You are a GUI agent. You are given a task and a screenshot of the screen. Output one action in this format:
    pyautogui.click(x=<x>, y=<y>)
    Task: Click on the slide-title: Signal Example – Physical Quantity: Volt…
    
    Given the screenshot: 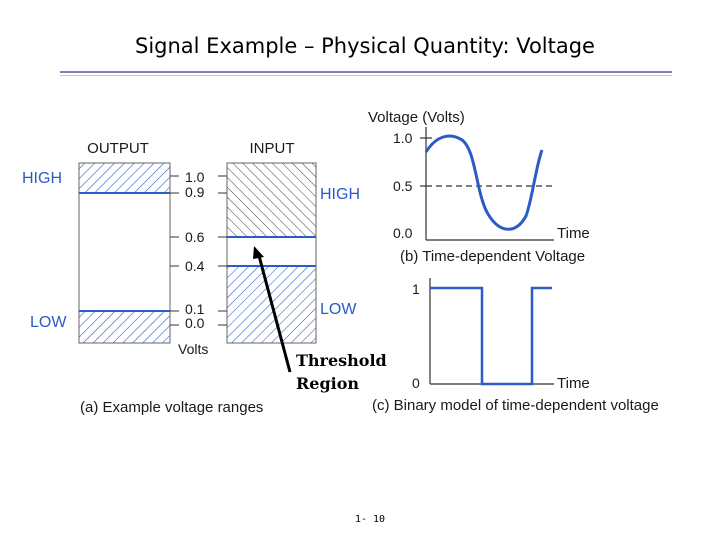 What is the action you would take?
    pyautogui.click(x=365, y=46)
    